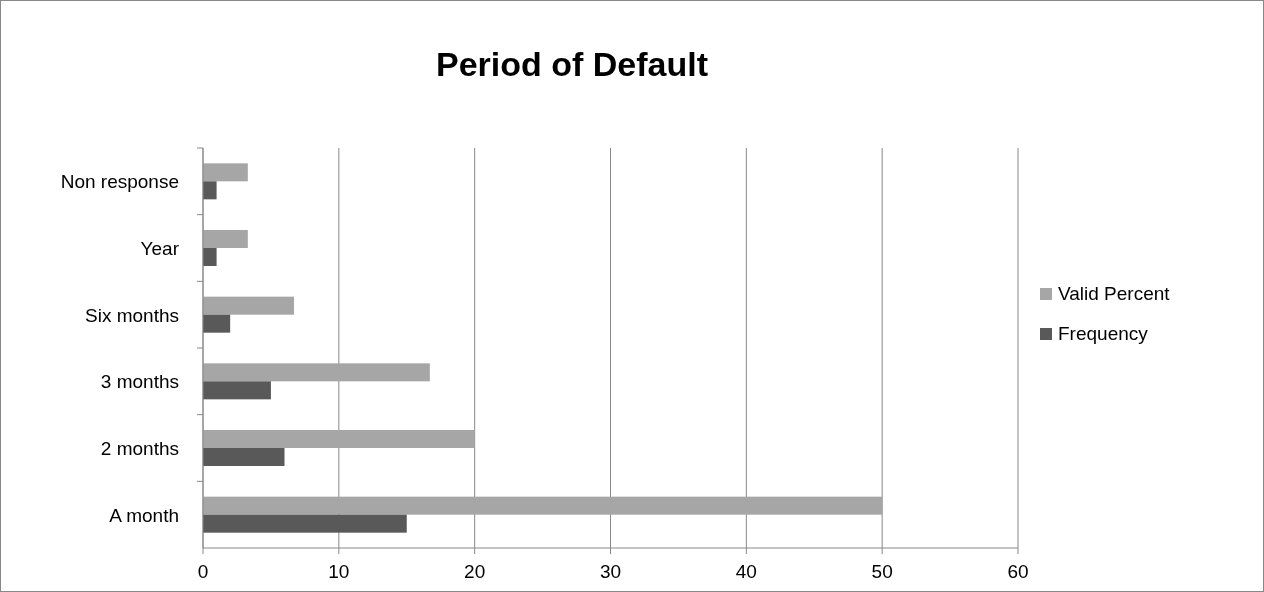 The height and width of the screenshot is (592, 1264). What do you see at coordinates (132, 315) in the screenshot?
I see `y-tick-label: Six months` at bounding box center [132, 315].